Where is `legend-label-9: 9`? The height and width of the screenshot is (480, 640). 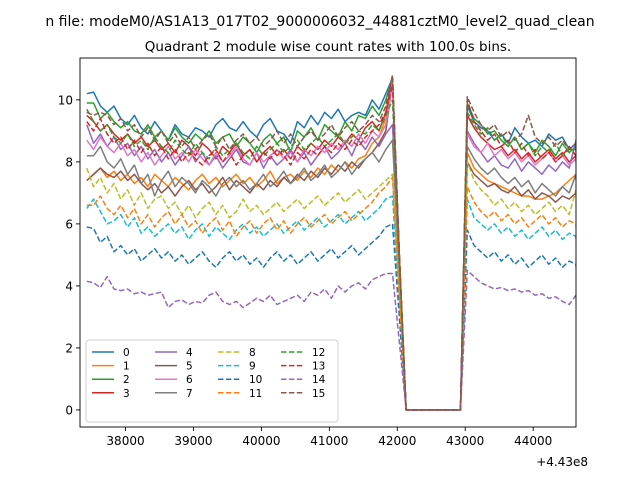
legend-label-9: 9 is located at coordinates (252, 367).